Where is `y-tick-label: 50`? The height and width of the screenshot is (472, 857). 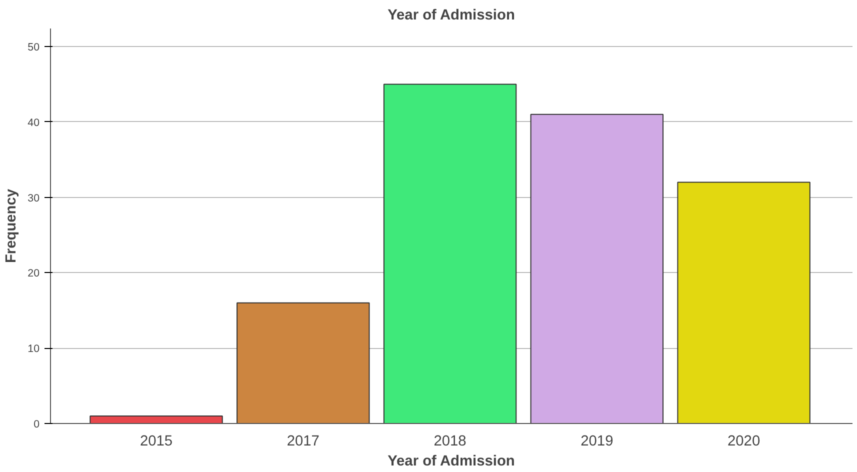 y-tick-label: 50 is located at coordinates (34, 48).